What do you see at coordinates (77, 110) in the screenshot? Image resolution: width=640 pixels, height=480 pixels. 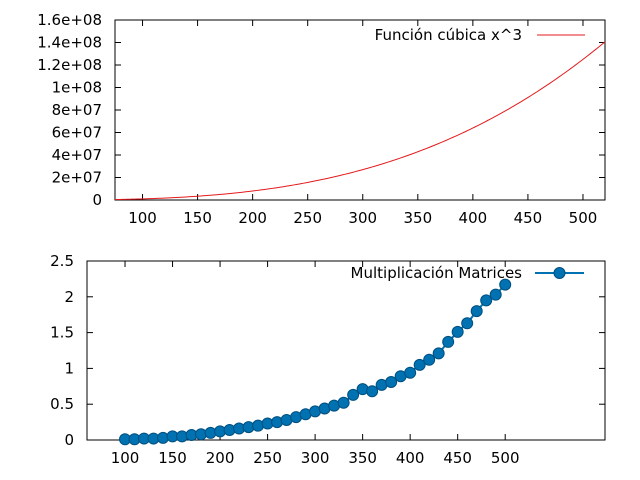 I see `y-tick-label: 8e+07` at bounding box center [77, 110].